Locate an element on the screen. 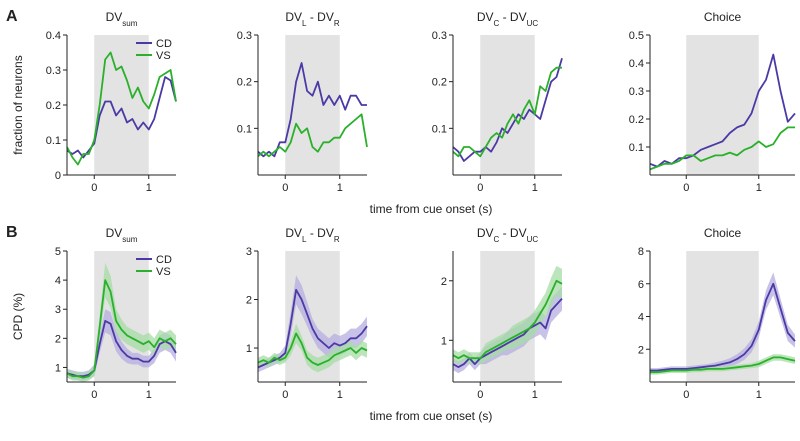 The image size is (800, 441). chart-panel-2: 0.1 0.2 0.3 0 1 DVL - DVR is located at coordinates (302, 102).